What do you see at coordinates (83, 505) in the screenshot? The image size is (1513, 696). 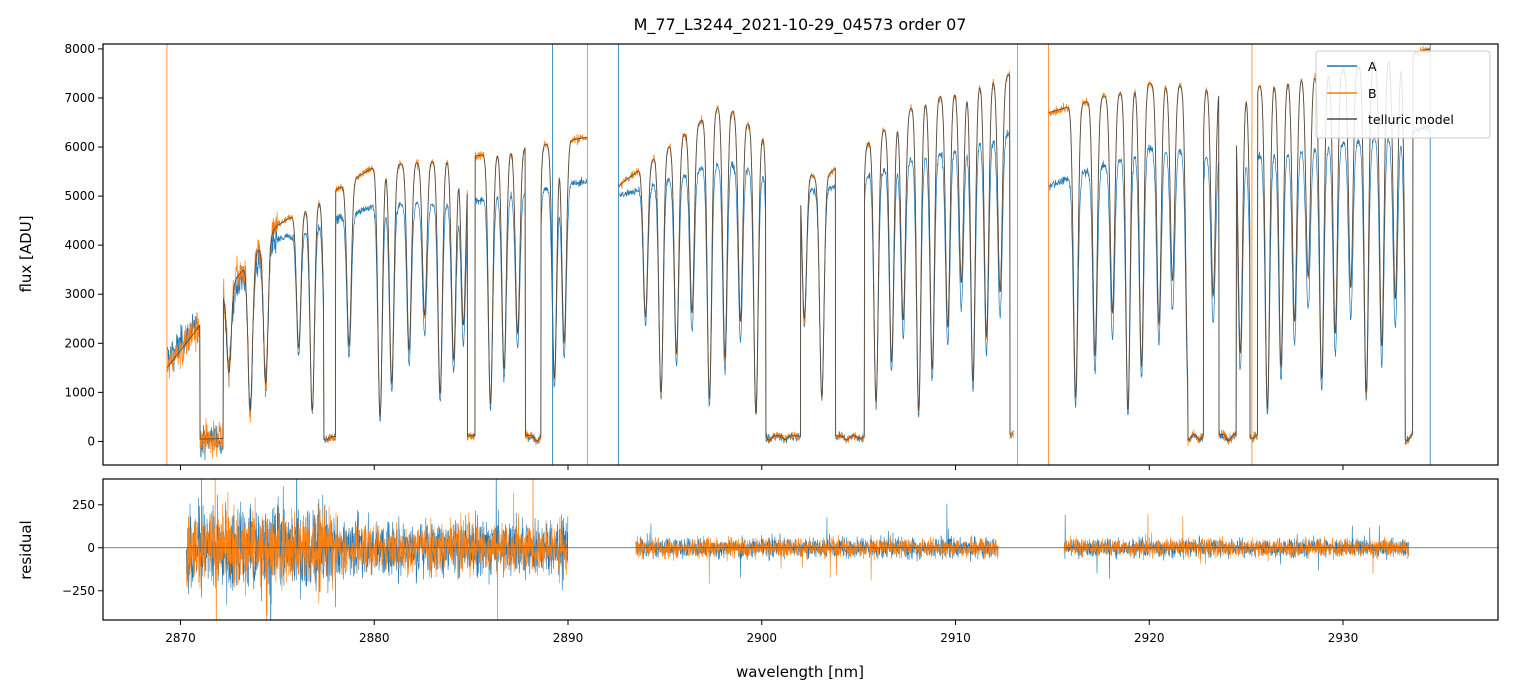 I see `residual-y-tick-label-250: 250` at bounding box center [83, 505].